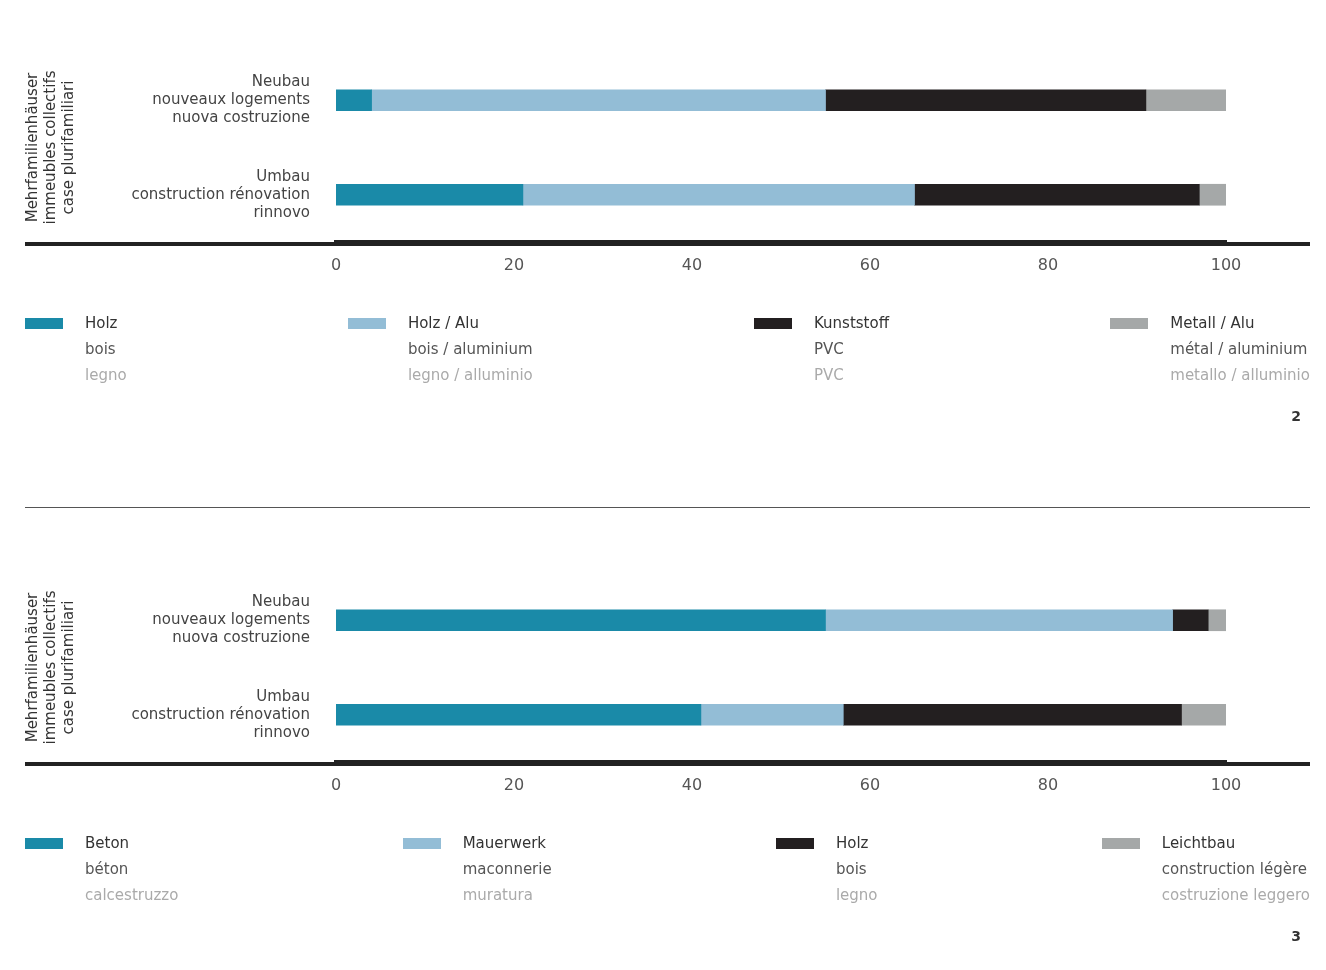 This screenshot has width=1326, height=970. What do you see at coordinates (507, 869) in the screenshot?
I see `legend-label: Mauerwerk maconnerie muratura` at bounding box center [507, 869].